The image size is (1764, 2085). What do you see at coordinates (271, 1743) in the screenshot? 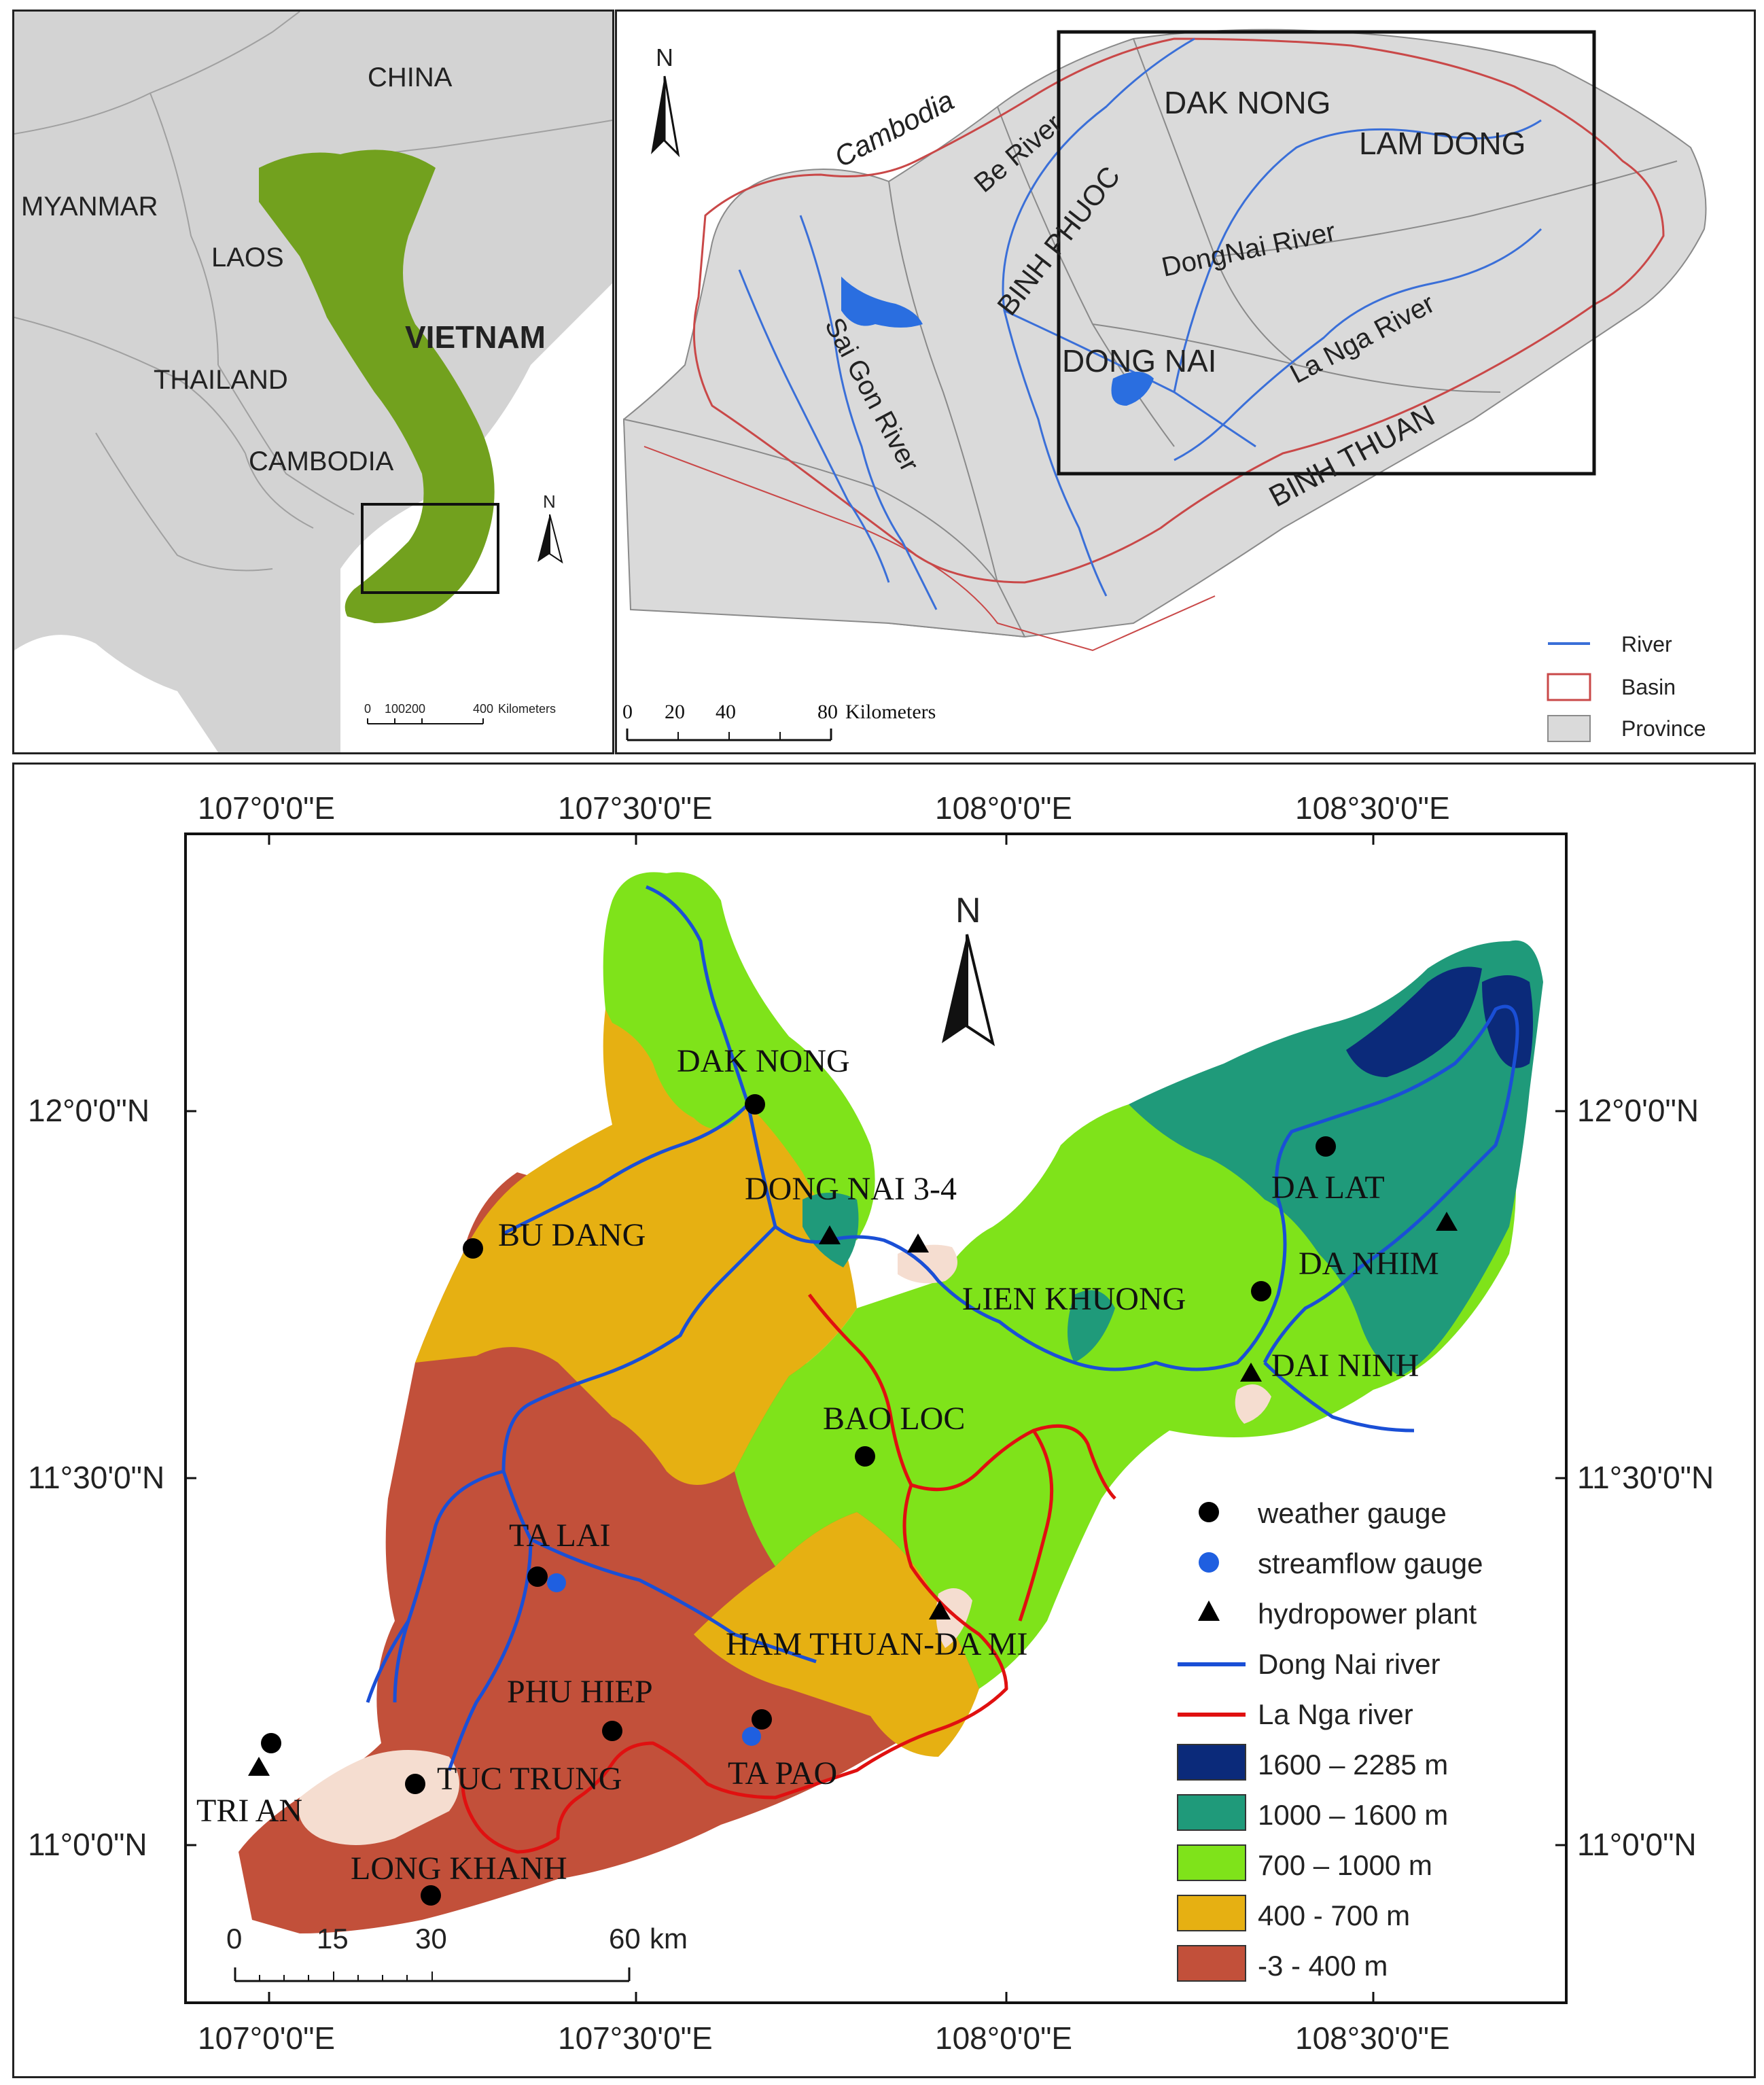
I see `gauge-tri-an` at bounding box center [271, 1743].